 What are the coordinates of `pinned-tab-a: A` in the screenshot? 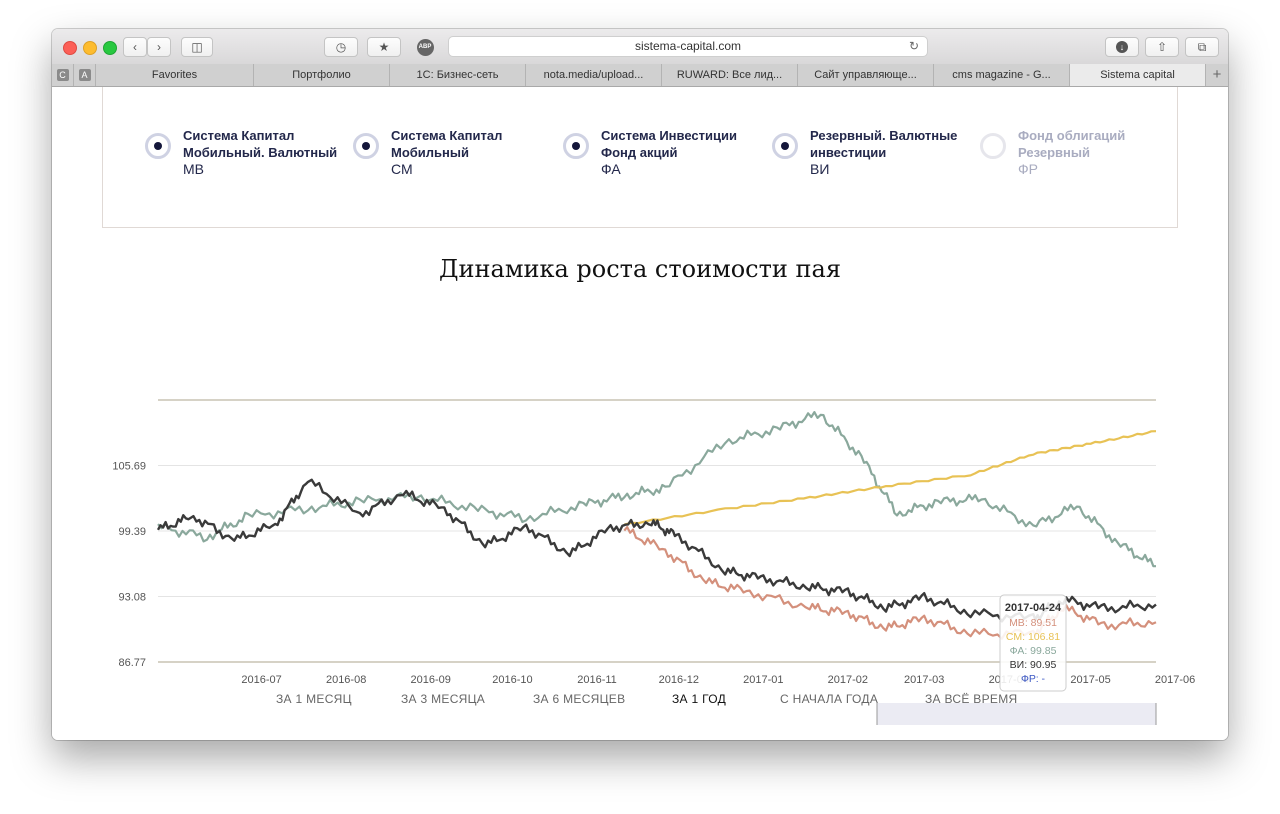 It's located at (85, 75).